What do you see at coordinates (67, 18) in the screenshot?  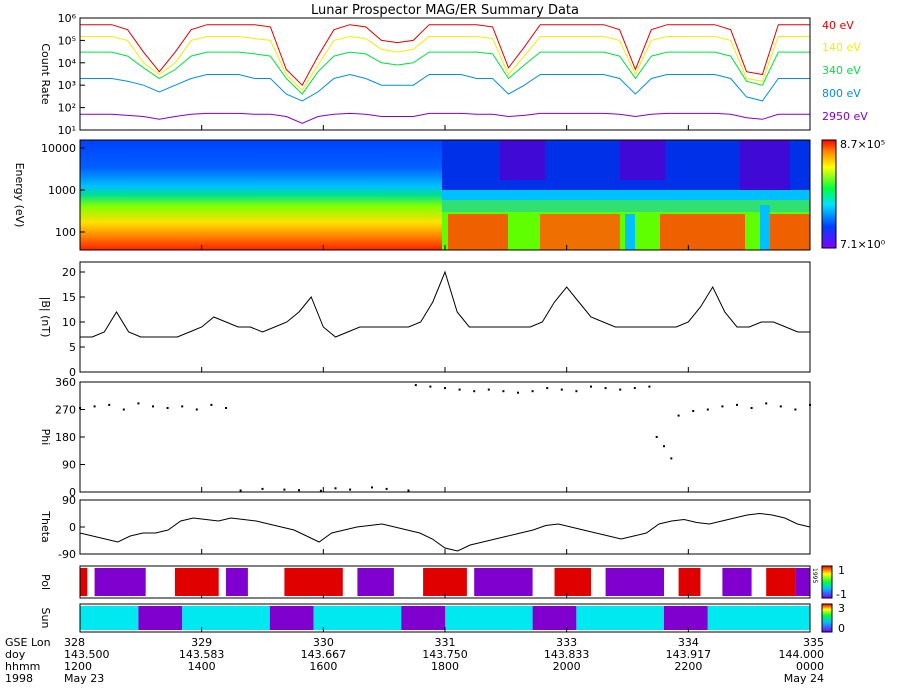 I see `ytick-label: 10⁶` at bounding box center [67, 18].